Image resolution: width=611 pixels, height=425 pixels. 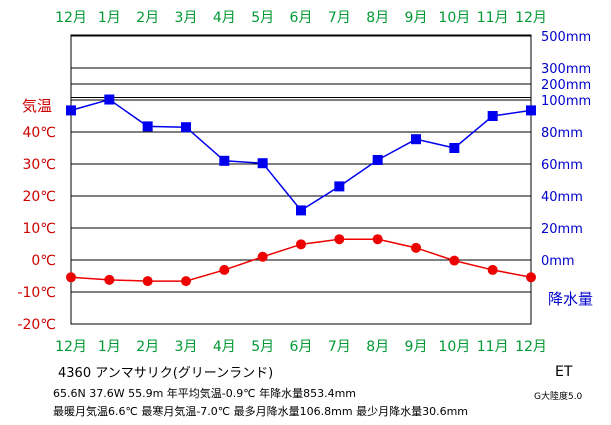 I want to click on continentality-index: G大陸度5.0, so click(x=558, y=397).